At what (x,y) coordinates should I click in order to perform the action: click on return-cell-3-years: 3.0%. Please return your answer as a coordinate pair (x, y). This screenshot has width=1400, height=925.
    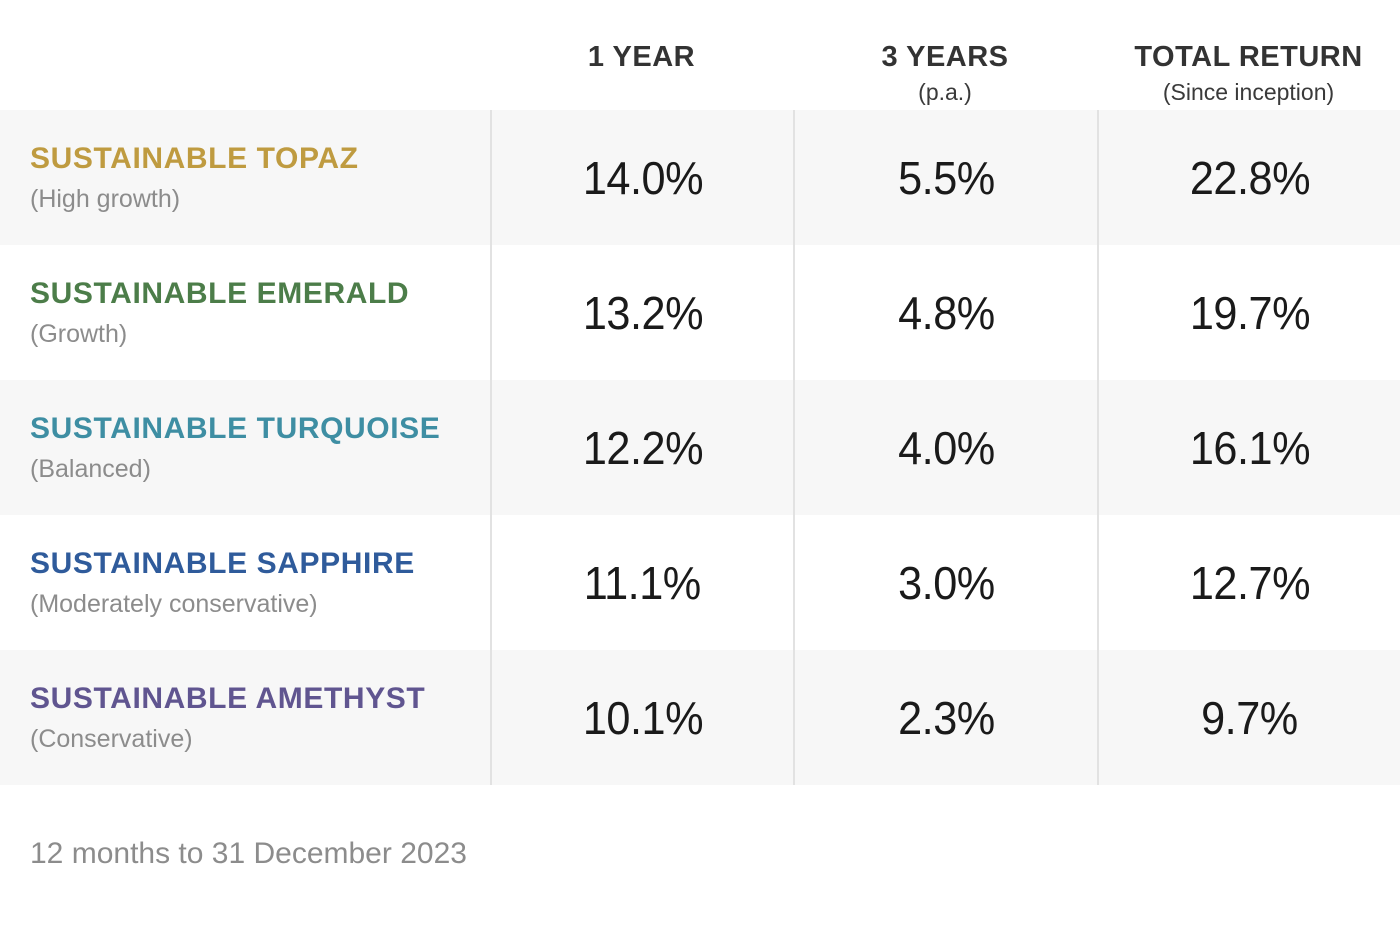
    Looking at the image, I should click on (945, 582).